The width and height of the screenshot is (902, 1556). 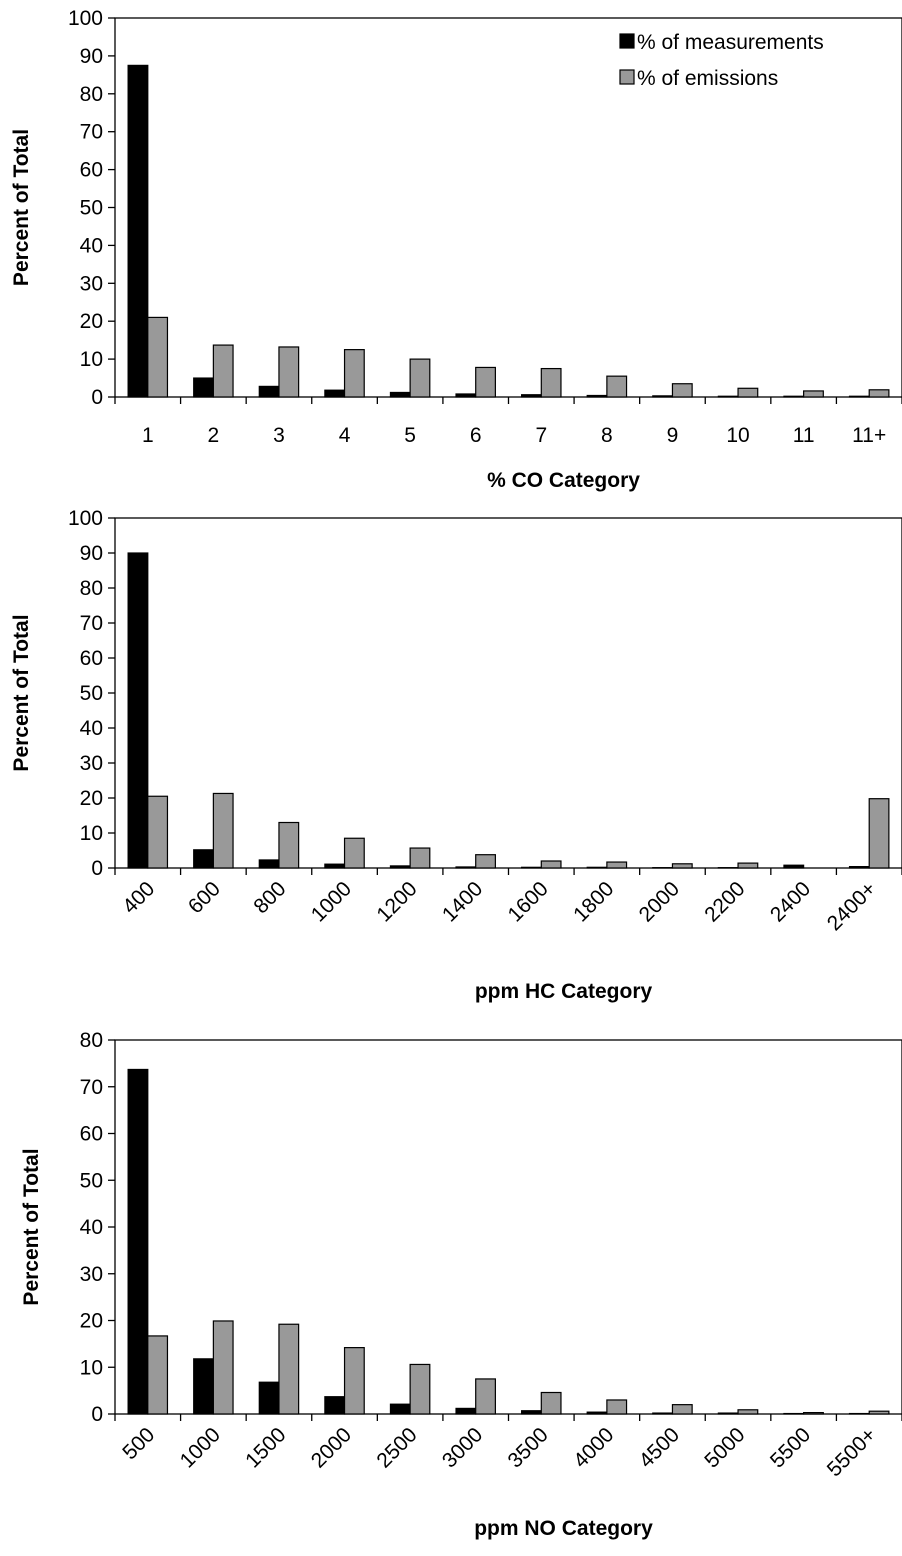 What do you see at coordinates (721, 60) in the screenshot?
I see `legend: % of measurements % of emissions` at bounding box center [721, 60].